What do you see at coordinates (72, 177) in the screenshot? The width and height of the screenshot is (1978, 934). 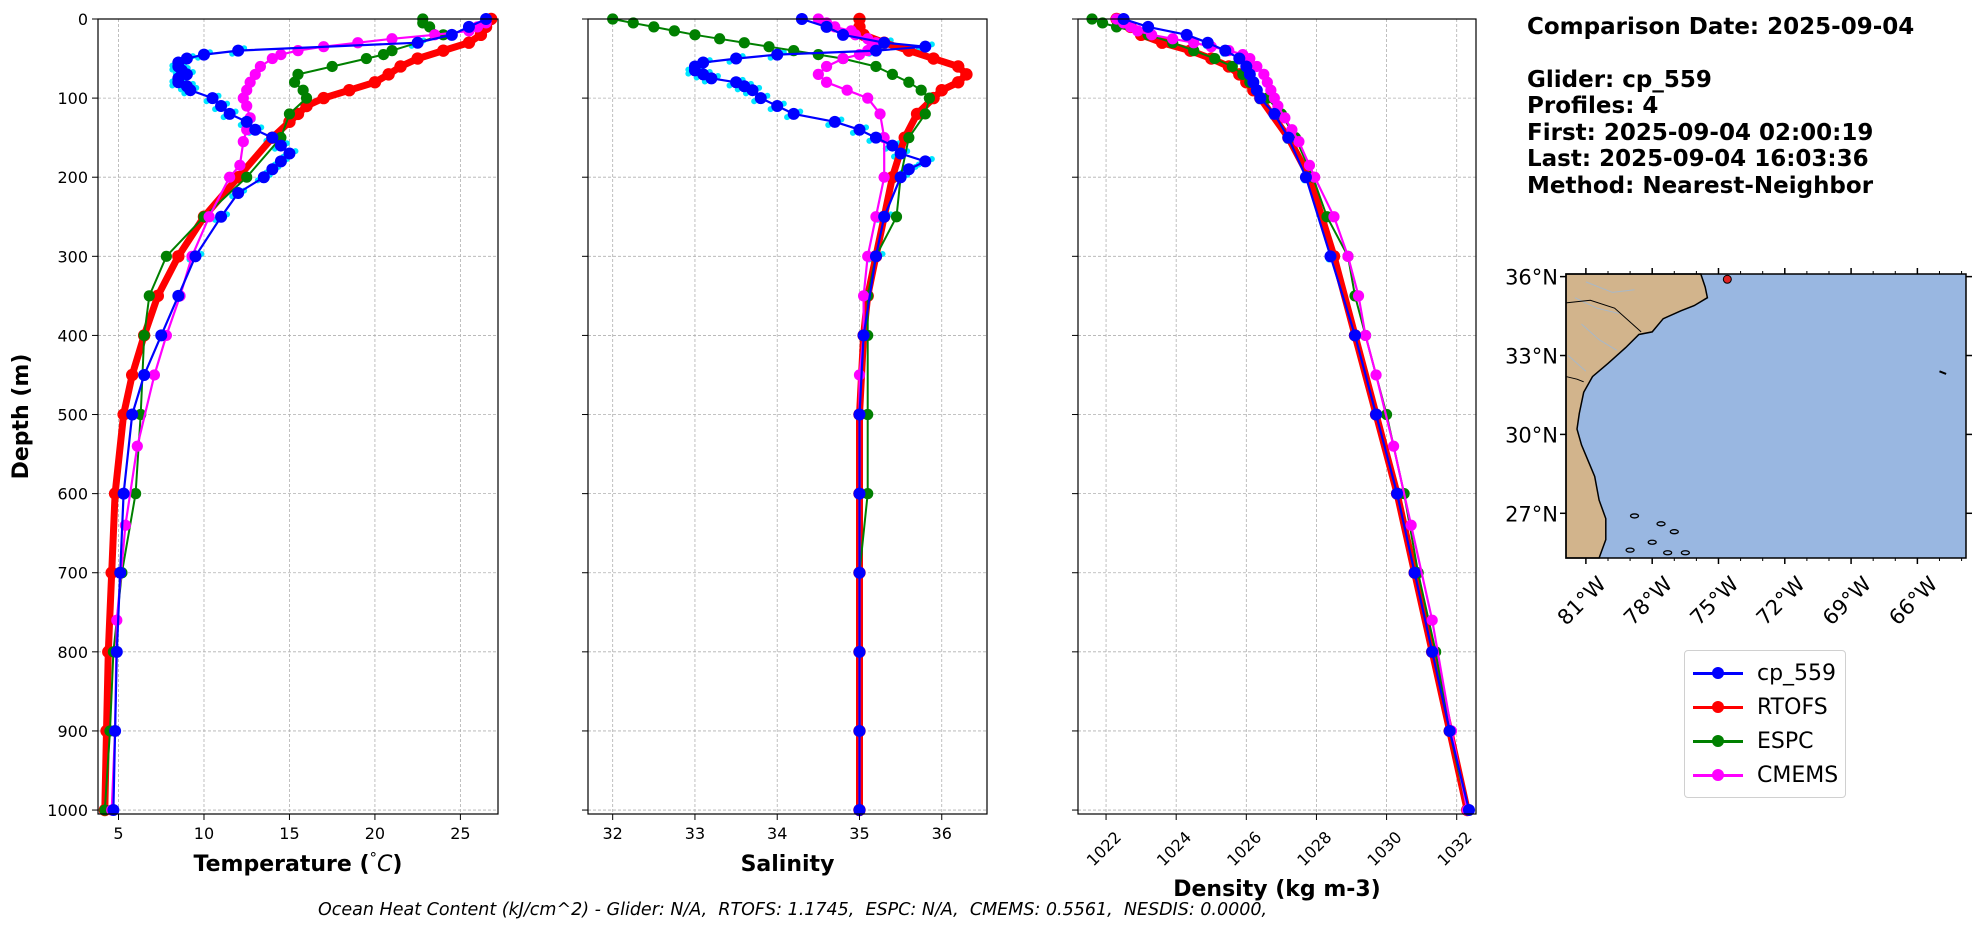 I see `y-tick-label: 200` at bounding box center [72, 177].